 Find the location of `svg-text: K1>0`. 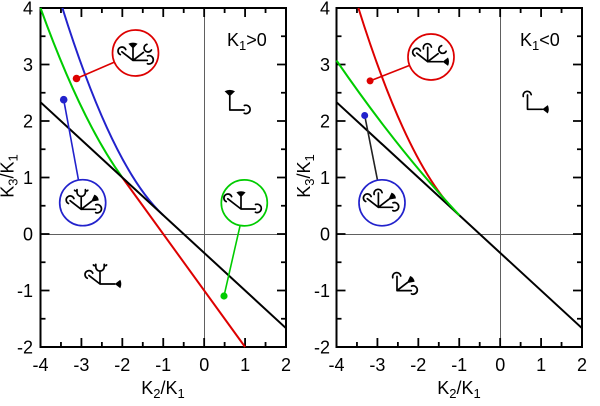

svg-text: K1>0 is located at coordinates (247, 41).